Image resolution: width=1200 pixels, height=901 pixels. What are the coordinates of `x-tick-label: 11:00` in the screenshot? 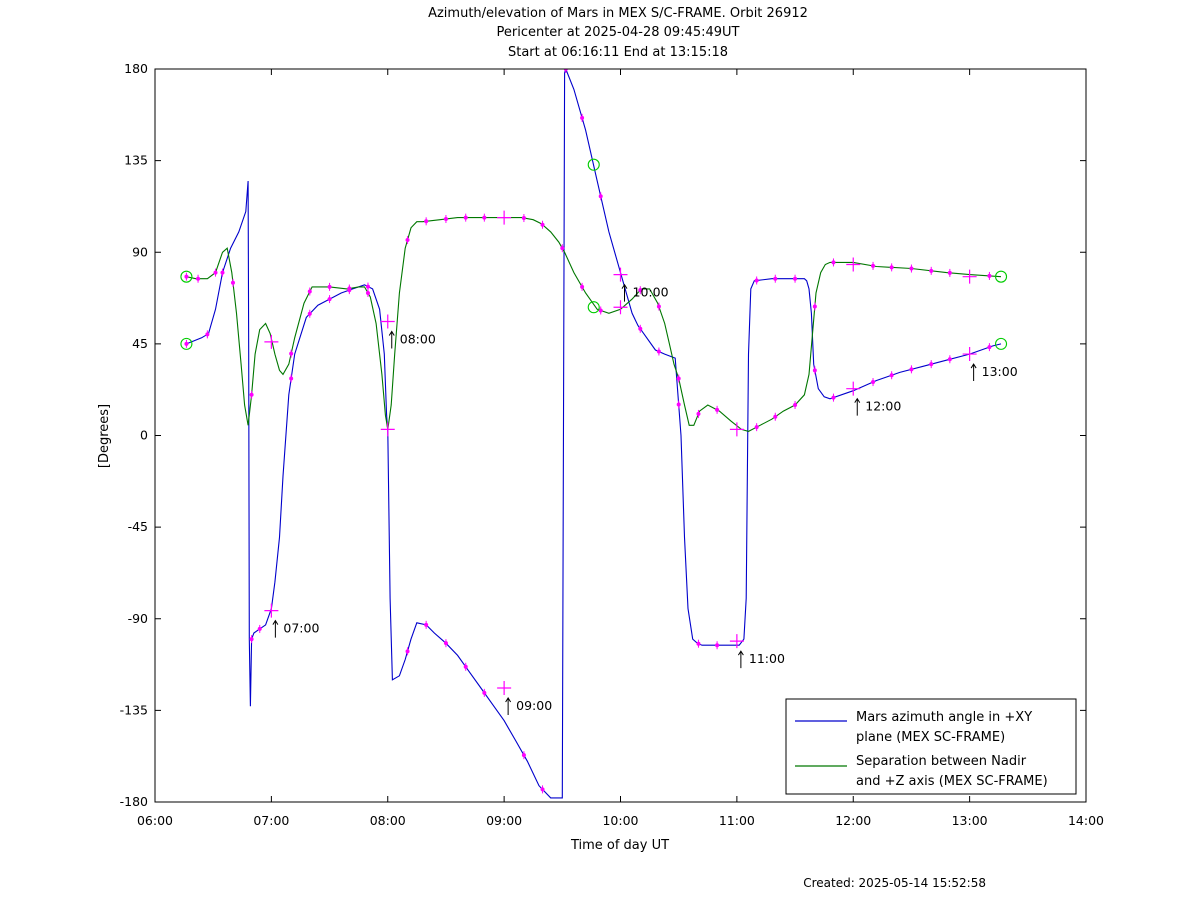 It's located at (737, 820).